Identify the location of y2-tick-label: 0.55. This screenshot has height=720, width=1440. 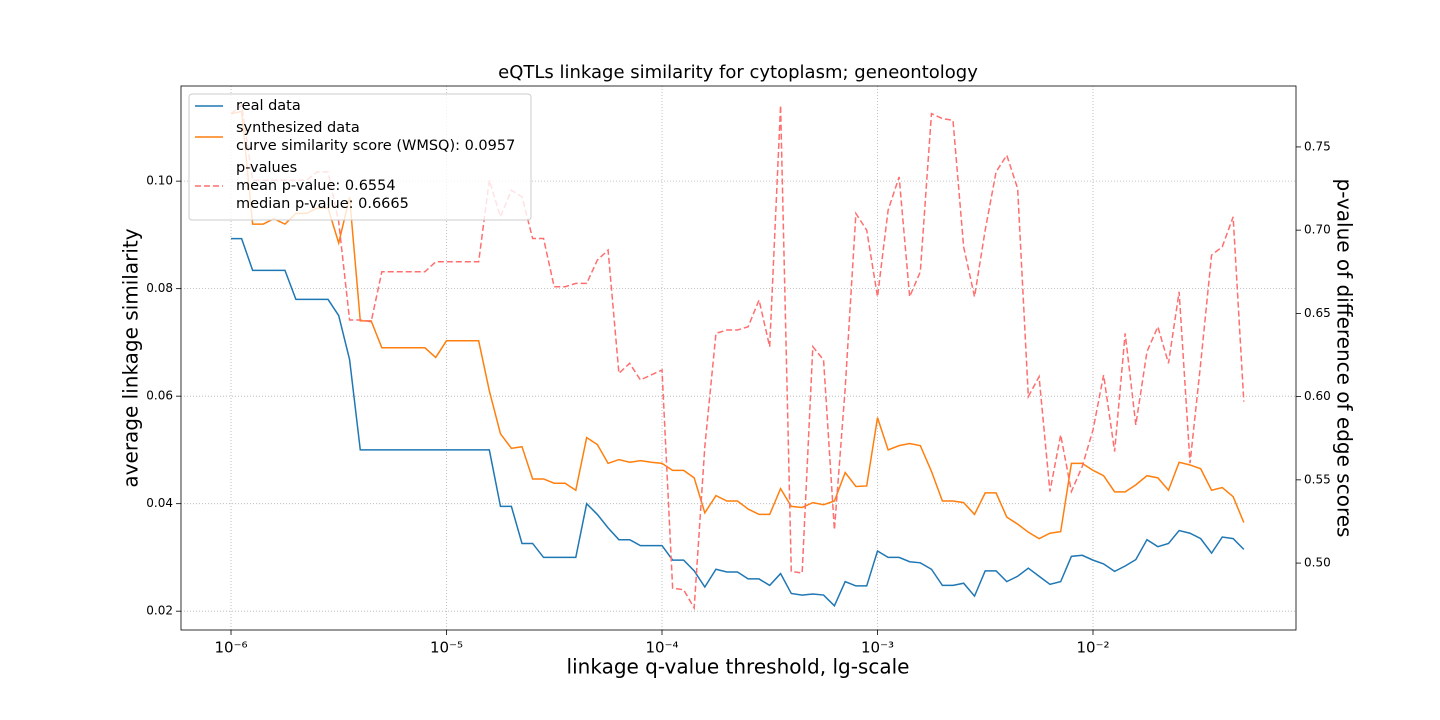
(1317, 479).